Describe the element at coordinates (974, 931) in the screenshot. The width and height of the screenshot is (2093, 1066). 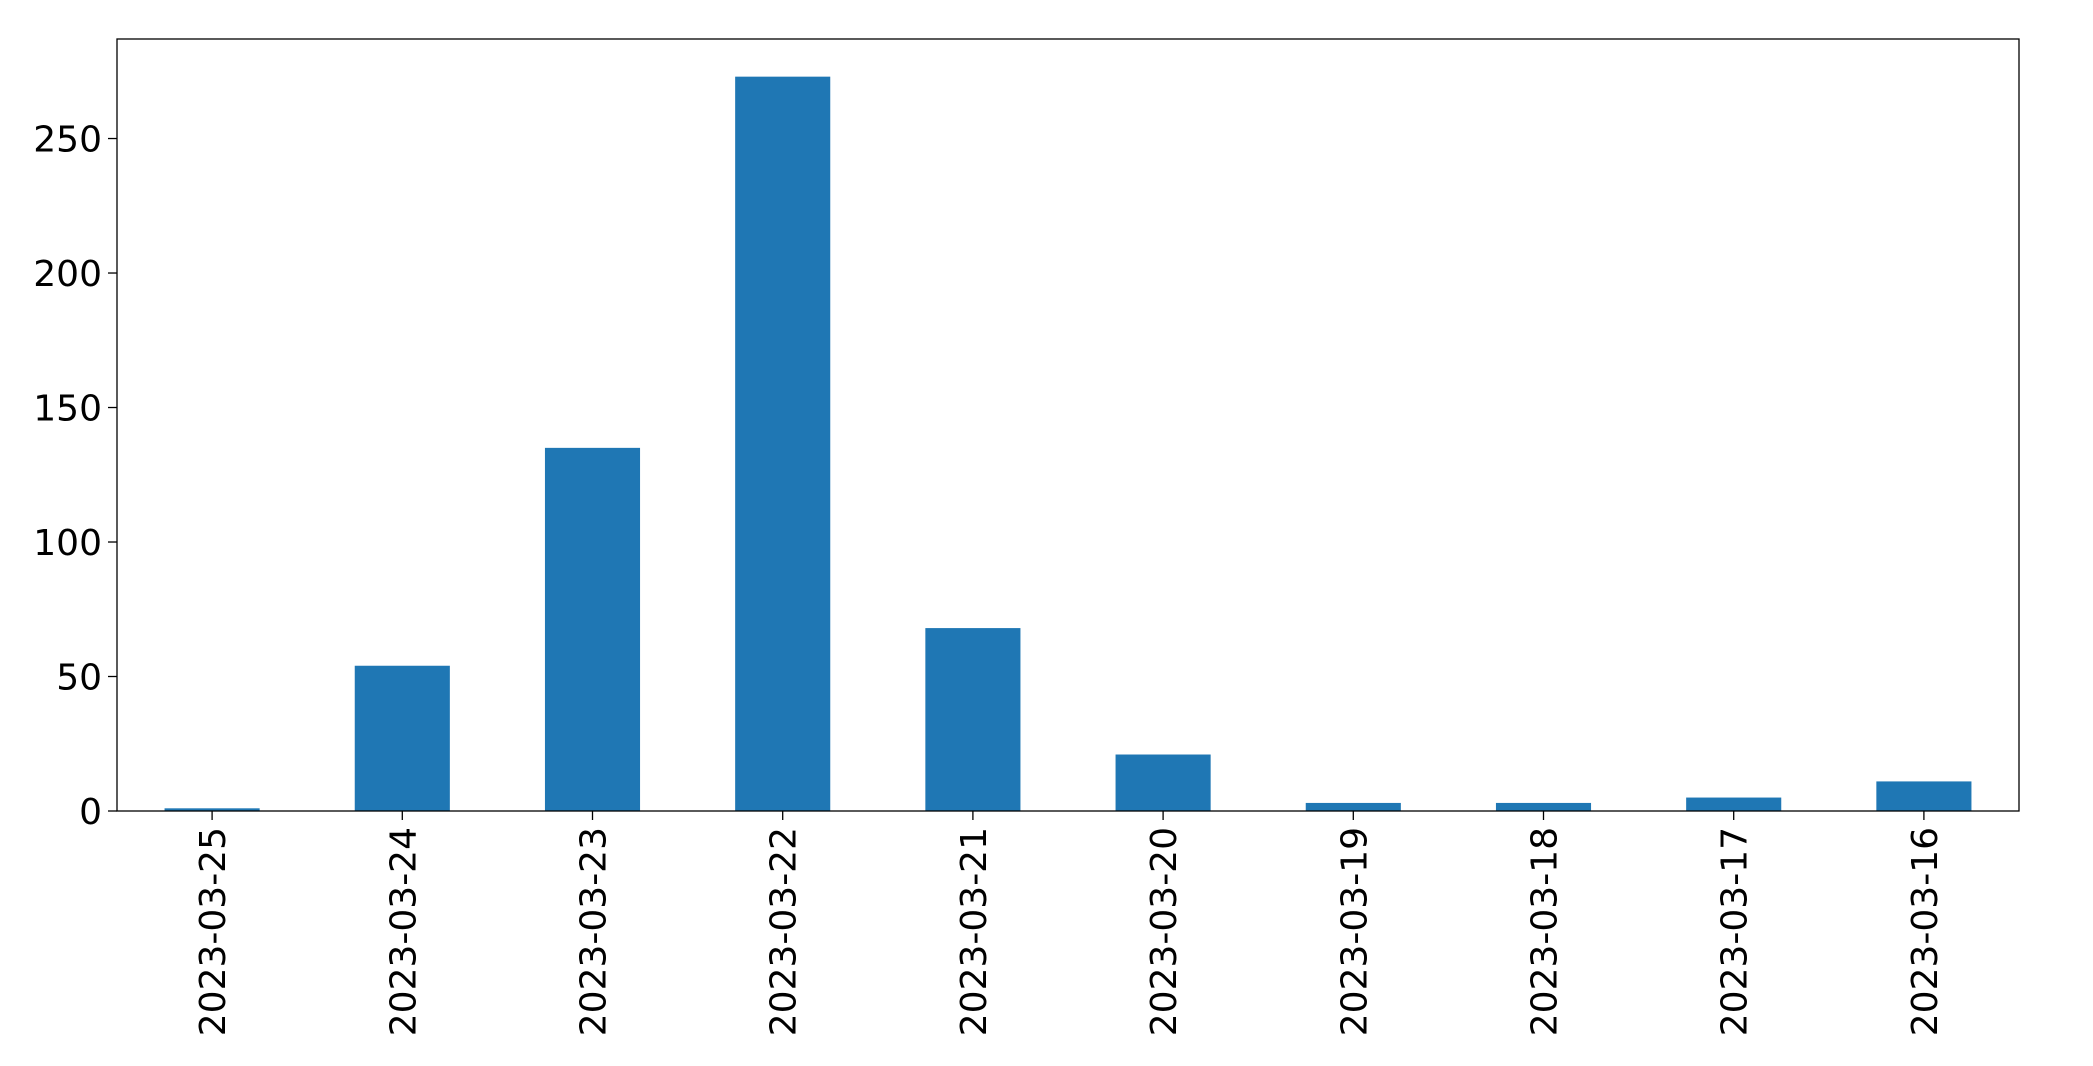
I see `x-tick-label-2023-03-21: 2023-03-21` at that location.